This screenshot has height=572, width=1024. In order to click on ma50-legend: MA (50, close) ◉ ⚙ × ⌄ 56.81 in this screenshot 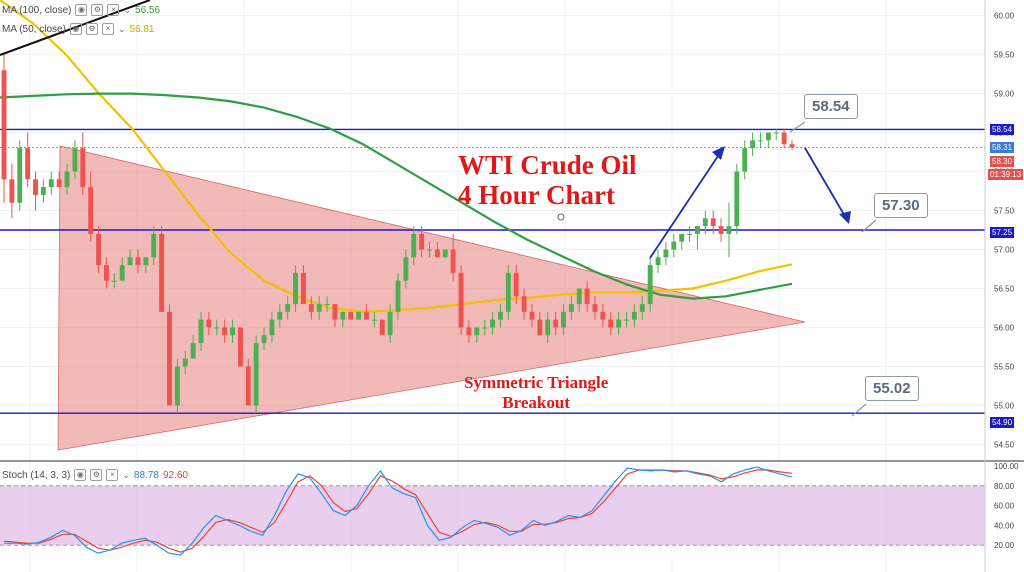, I will do `click(78, 29)`.